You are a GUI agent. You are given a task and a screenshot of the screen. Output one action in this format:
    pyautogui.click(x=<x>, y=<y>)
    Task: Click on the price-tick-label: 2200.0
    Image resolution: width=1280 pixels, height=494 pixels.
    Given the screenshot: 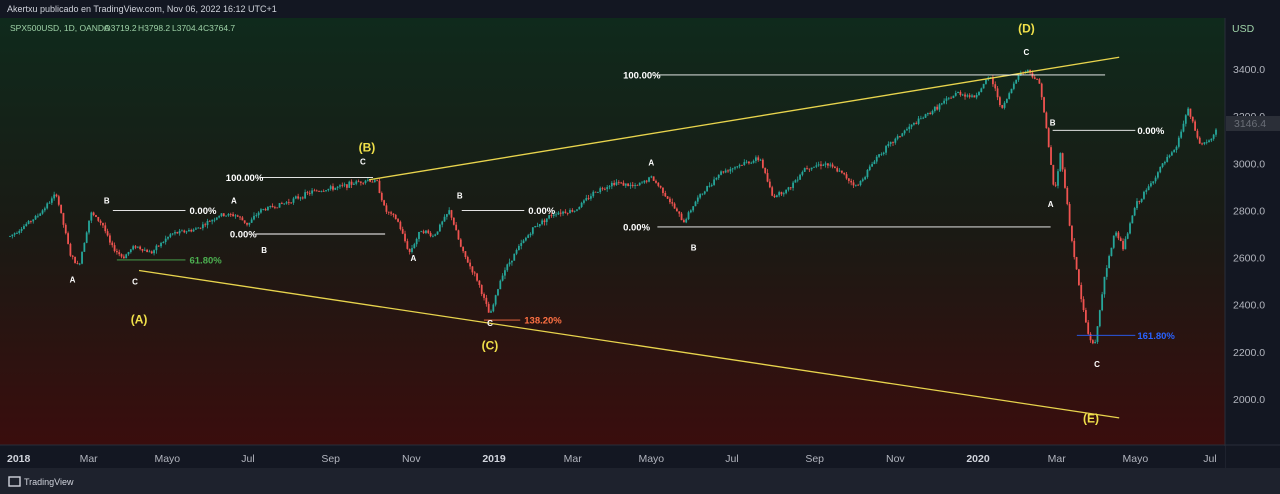 What is the action you would take?
    pyautogui.click(x=1249, y=353)
    